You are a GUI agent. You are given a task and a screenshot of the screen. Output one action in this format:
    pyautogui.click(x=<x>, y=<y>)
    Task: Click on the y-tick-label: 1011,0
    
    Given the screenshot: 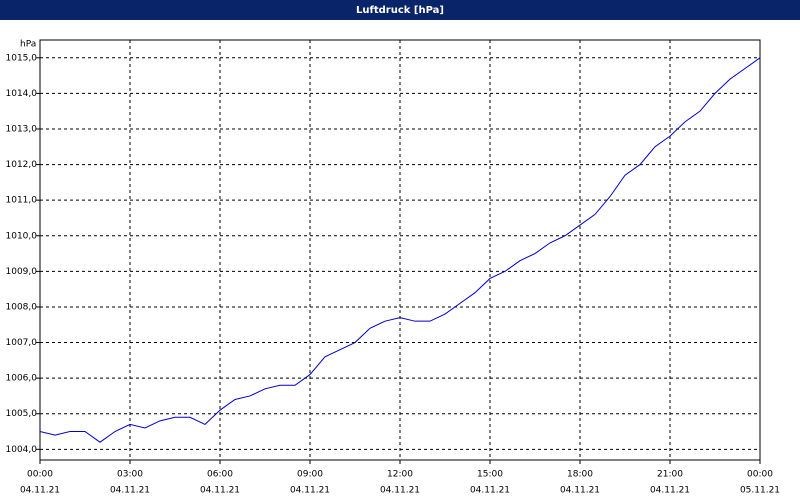 What is the action you would take?
    pyautogui.click(x=22, y=201)
    